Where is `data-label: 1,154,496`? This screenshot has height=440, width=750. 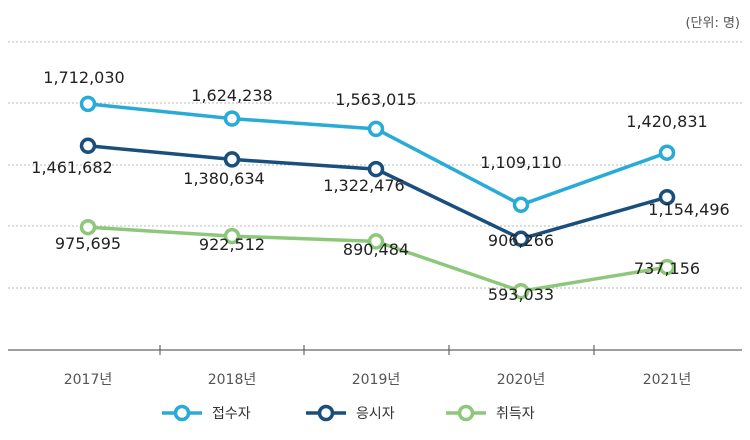 data-label: 1,154,496 is located at coordinates (688, 209).